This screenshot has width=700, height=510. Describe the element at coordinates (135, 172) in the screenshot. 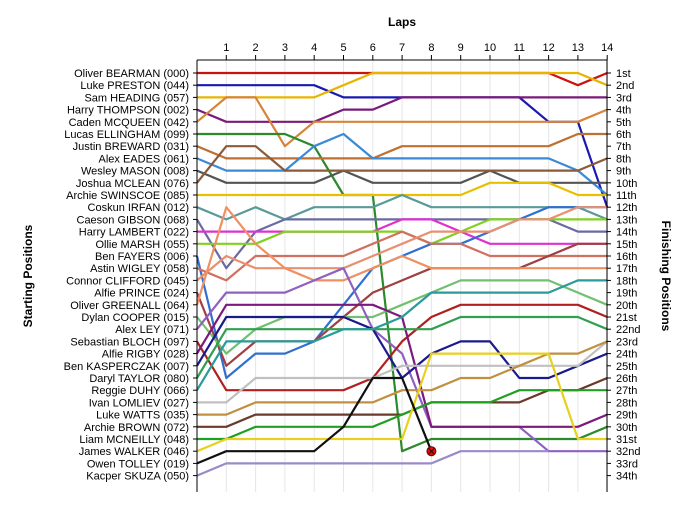

I see `driver-label: Wesley MASON (008)` at that location.